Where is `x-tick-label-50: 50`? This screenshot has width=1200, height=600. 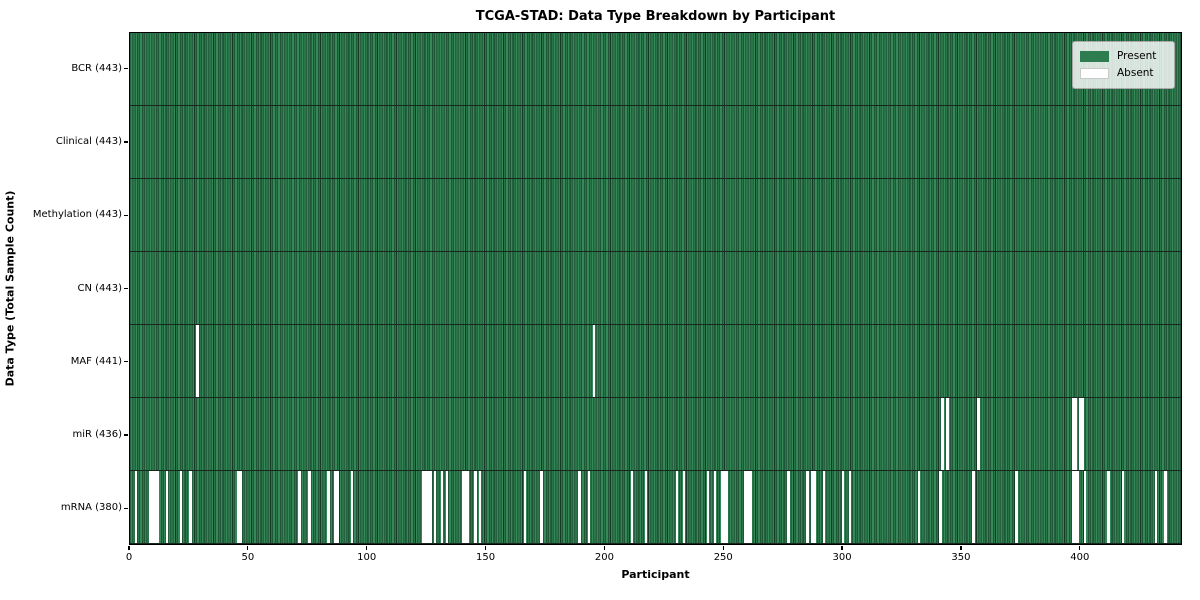
x-tick-label-50: 50 is located at coordinates (248, 557).